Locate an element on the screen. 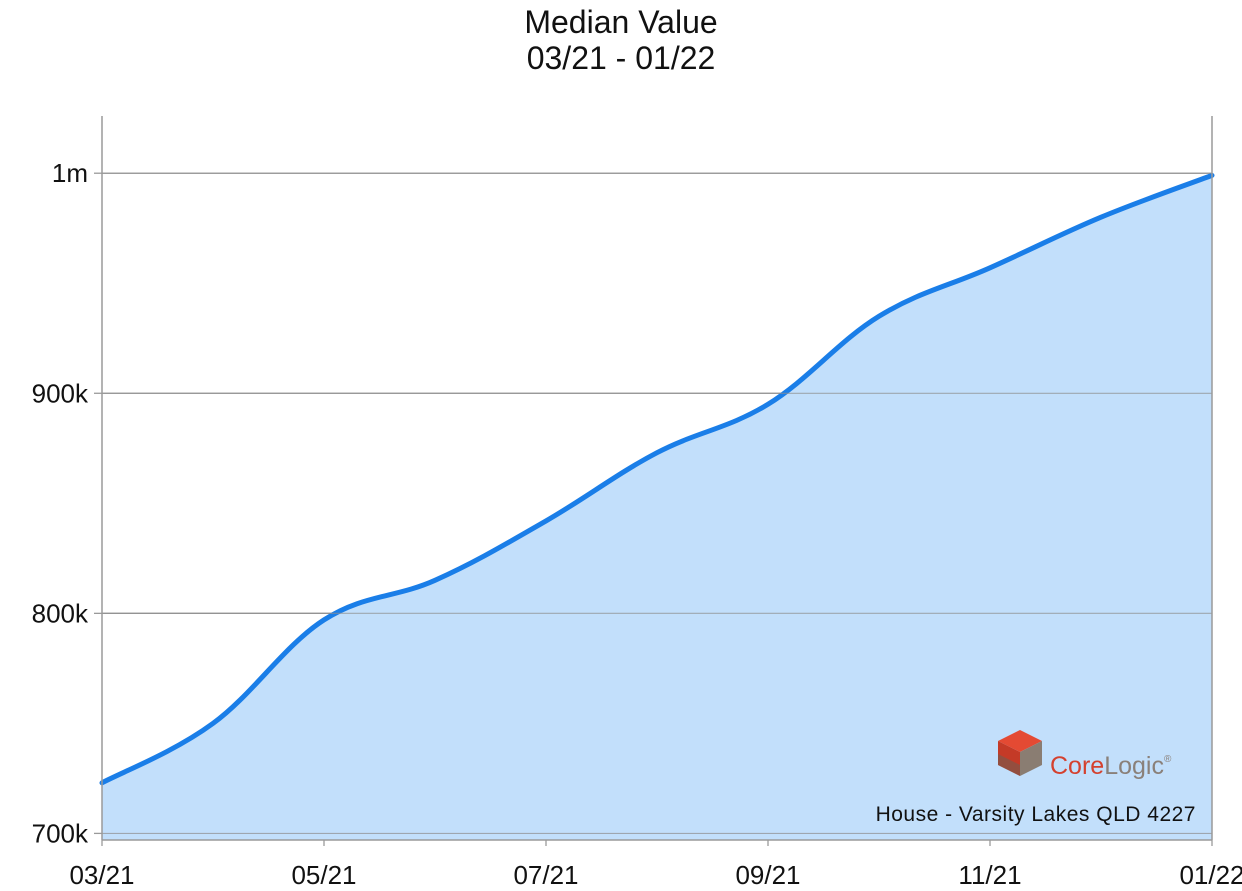 The height and width of the screenshot is (891, 1242). chart-title: Median Value is located at coordinates (621, 22).